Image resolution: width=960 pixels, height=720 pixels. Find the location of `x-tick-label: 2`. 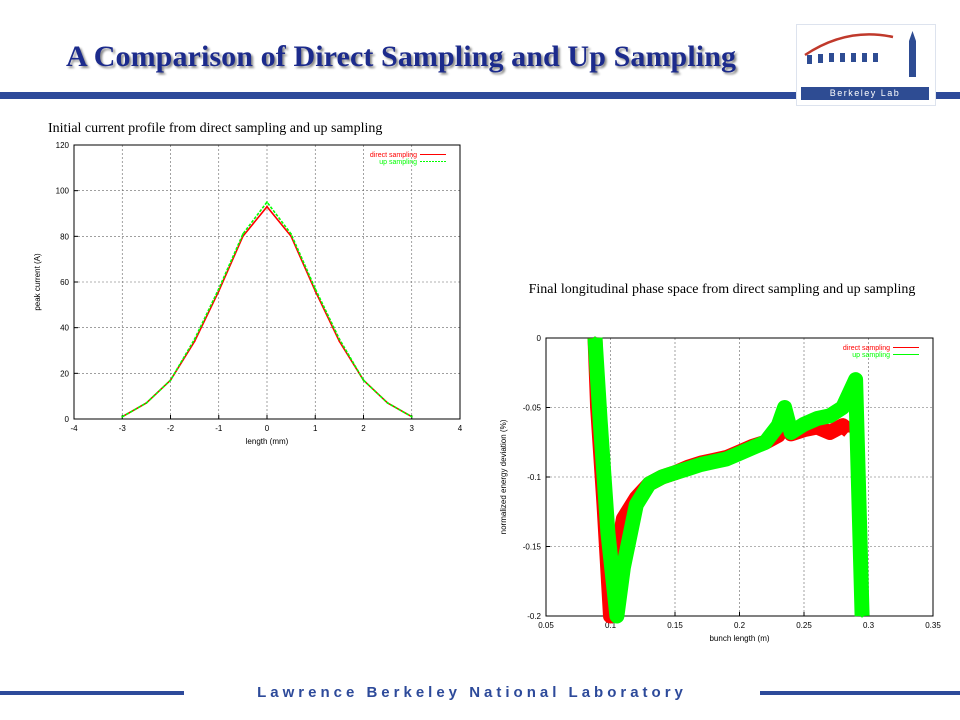

x-tick-label: 2 is located at coordinates (363, 428).